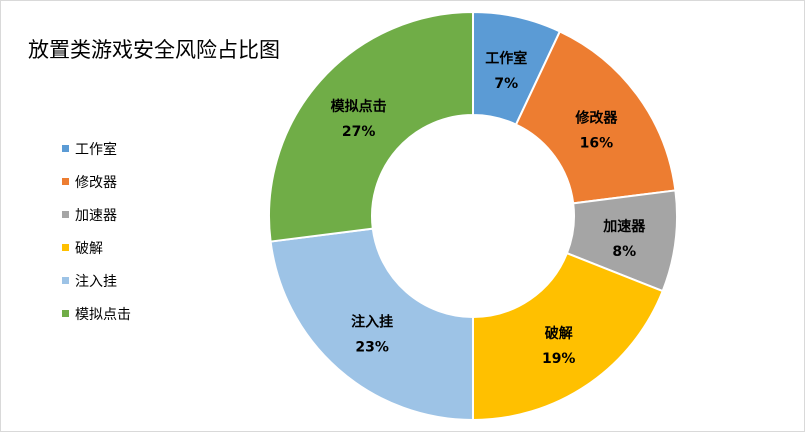 The height and width of the screenshot is (432, 805). I want to click on chart-title: 放置类游戏安全风险占比图, so click(154, 50).